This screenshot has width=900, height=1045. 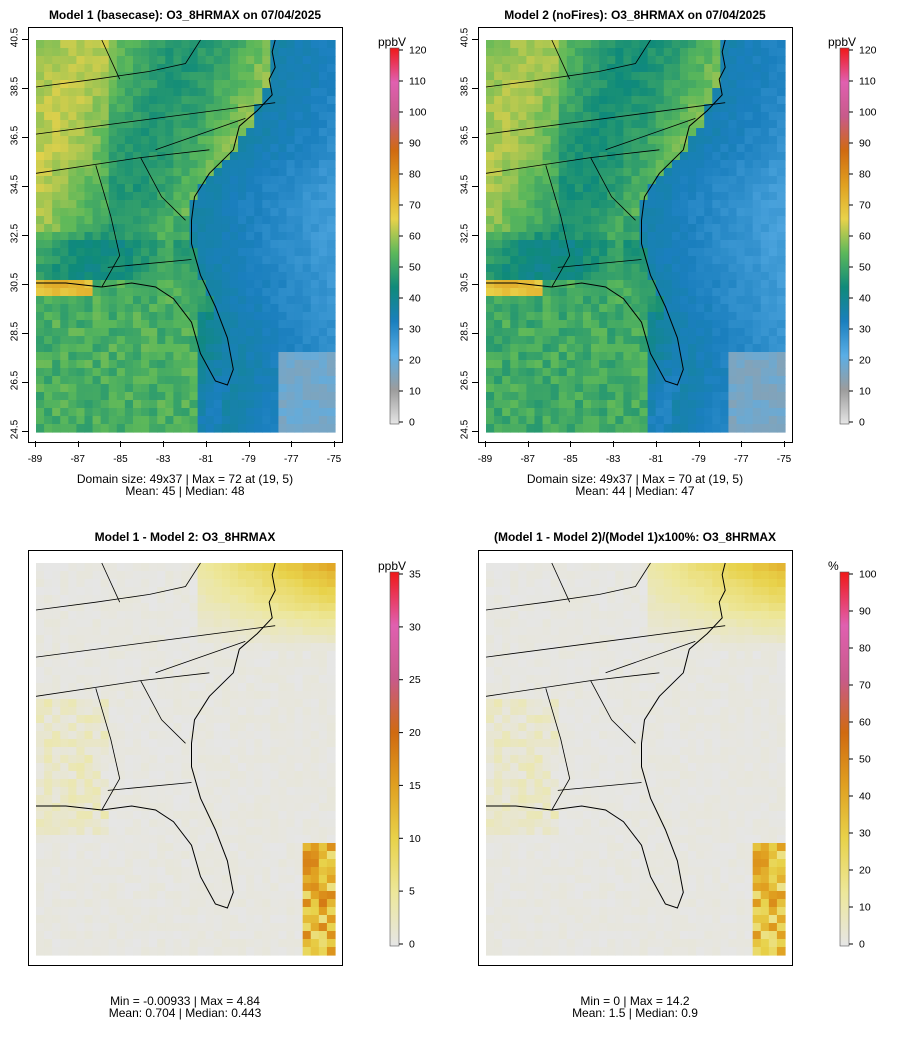 What do you see at coordinates (25, 333) in the screenshot?
I see `y-tick-mark` at bounding box center [25, 333].